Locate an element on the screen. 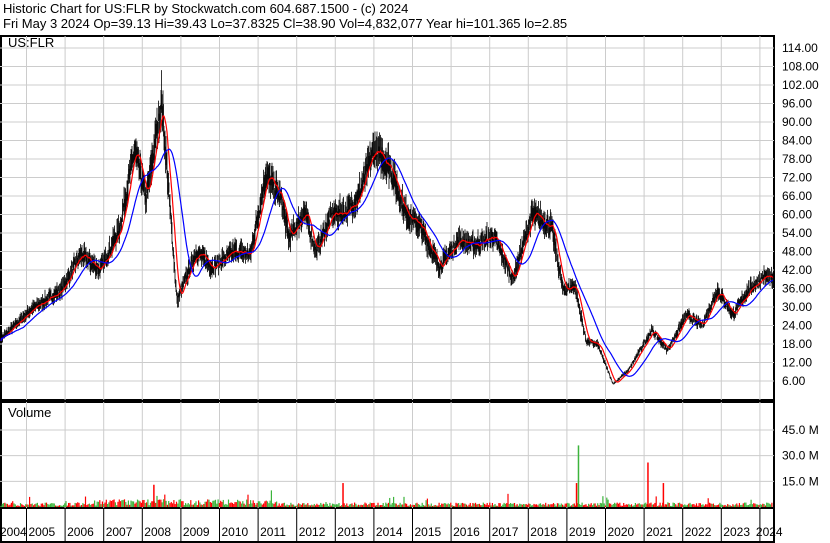 The width and height of the screenshot is (830, 543). volume-label: Volume is located at coordinates (29, 412).